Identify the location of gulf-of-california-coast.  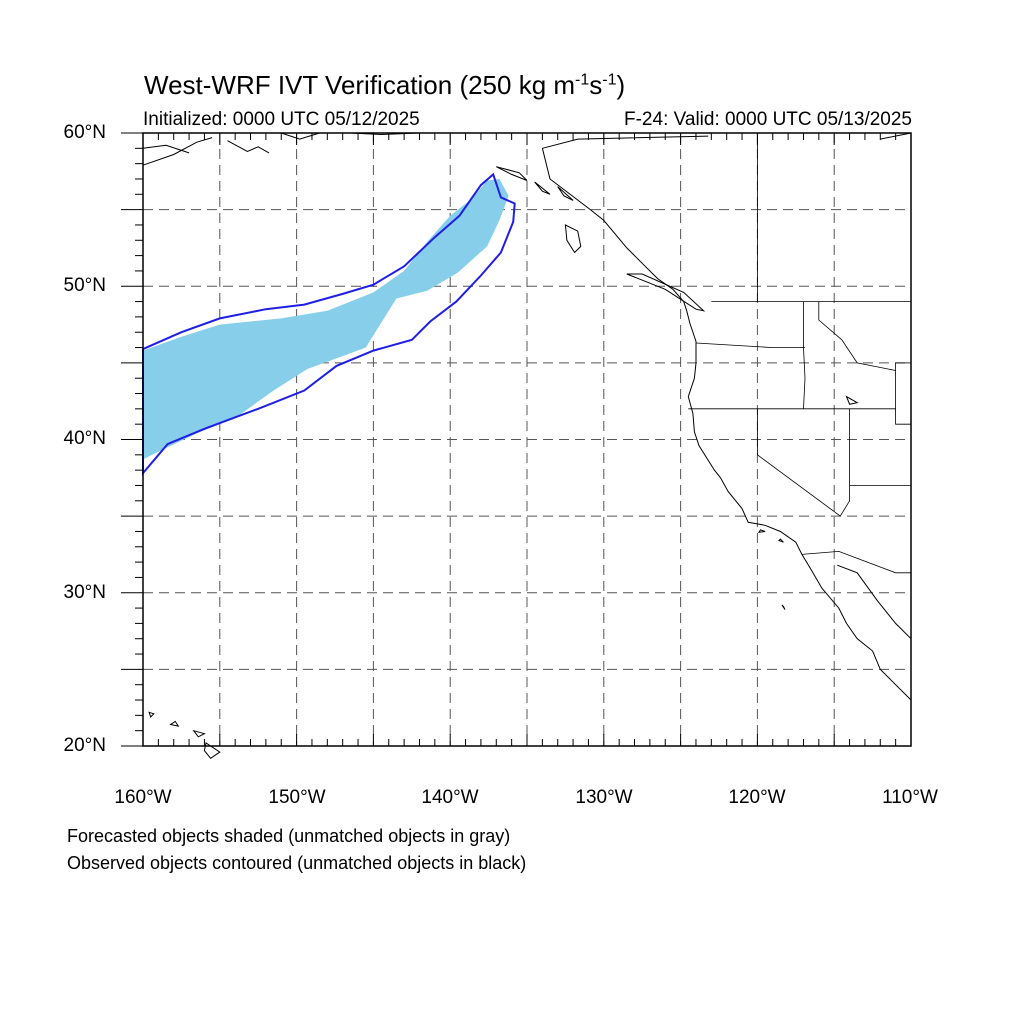
(874, 602).